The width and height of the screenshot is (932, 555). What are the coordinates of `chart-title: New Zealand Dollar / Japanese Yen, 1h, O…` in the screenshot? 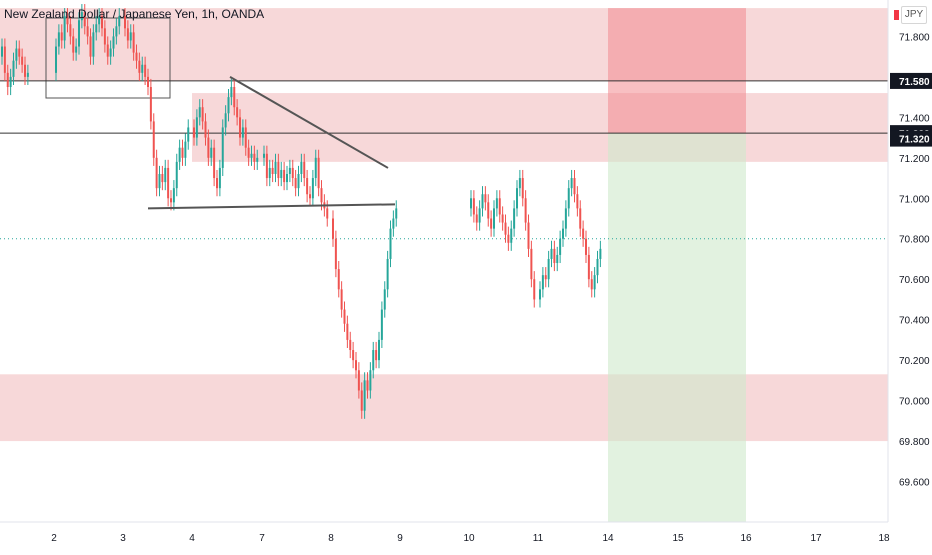 It's located at (134, 14).